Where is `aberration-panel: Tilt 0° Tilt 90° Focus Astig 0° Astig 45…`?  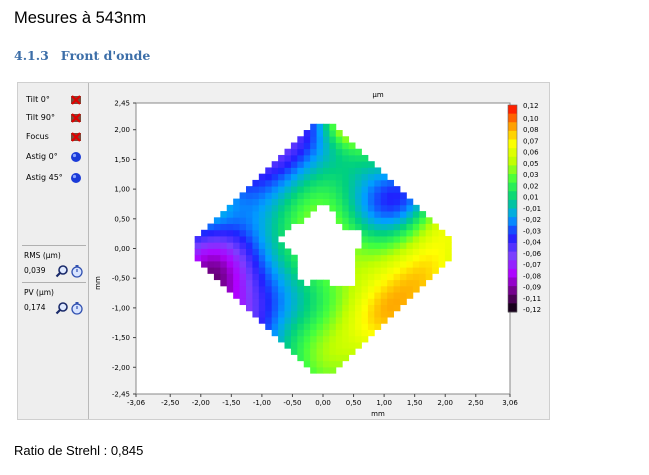 aberration-panel: Tilt 0° Tilt 90° Focus Astig 0° Astig 45… is located at coordinates (53, 251).